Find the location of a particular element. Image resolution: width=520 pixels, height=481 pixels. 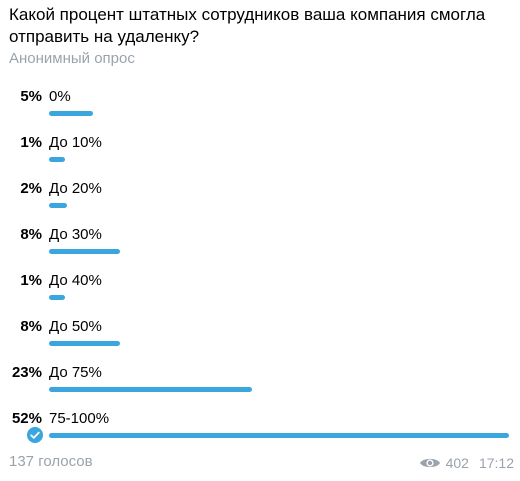

message-meta: 402 17:12 is located at coordinates (466, 463).